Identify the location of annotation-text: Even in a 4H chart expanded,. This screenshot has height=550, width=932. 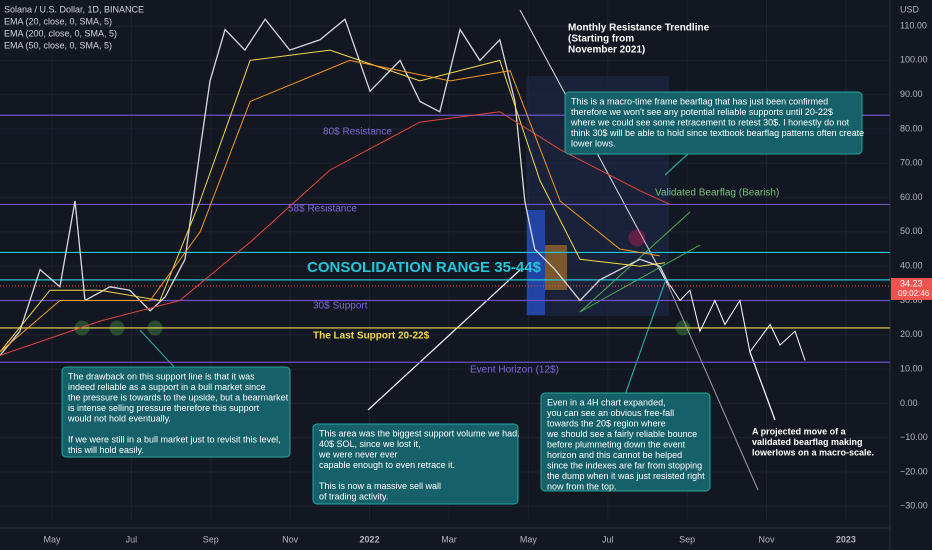
(606, 402).